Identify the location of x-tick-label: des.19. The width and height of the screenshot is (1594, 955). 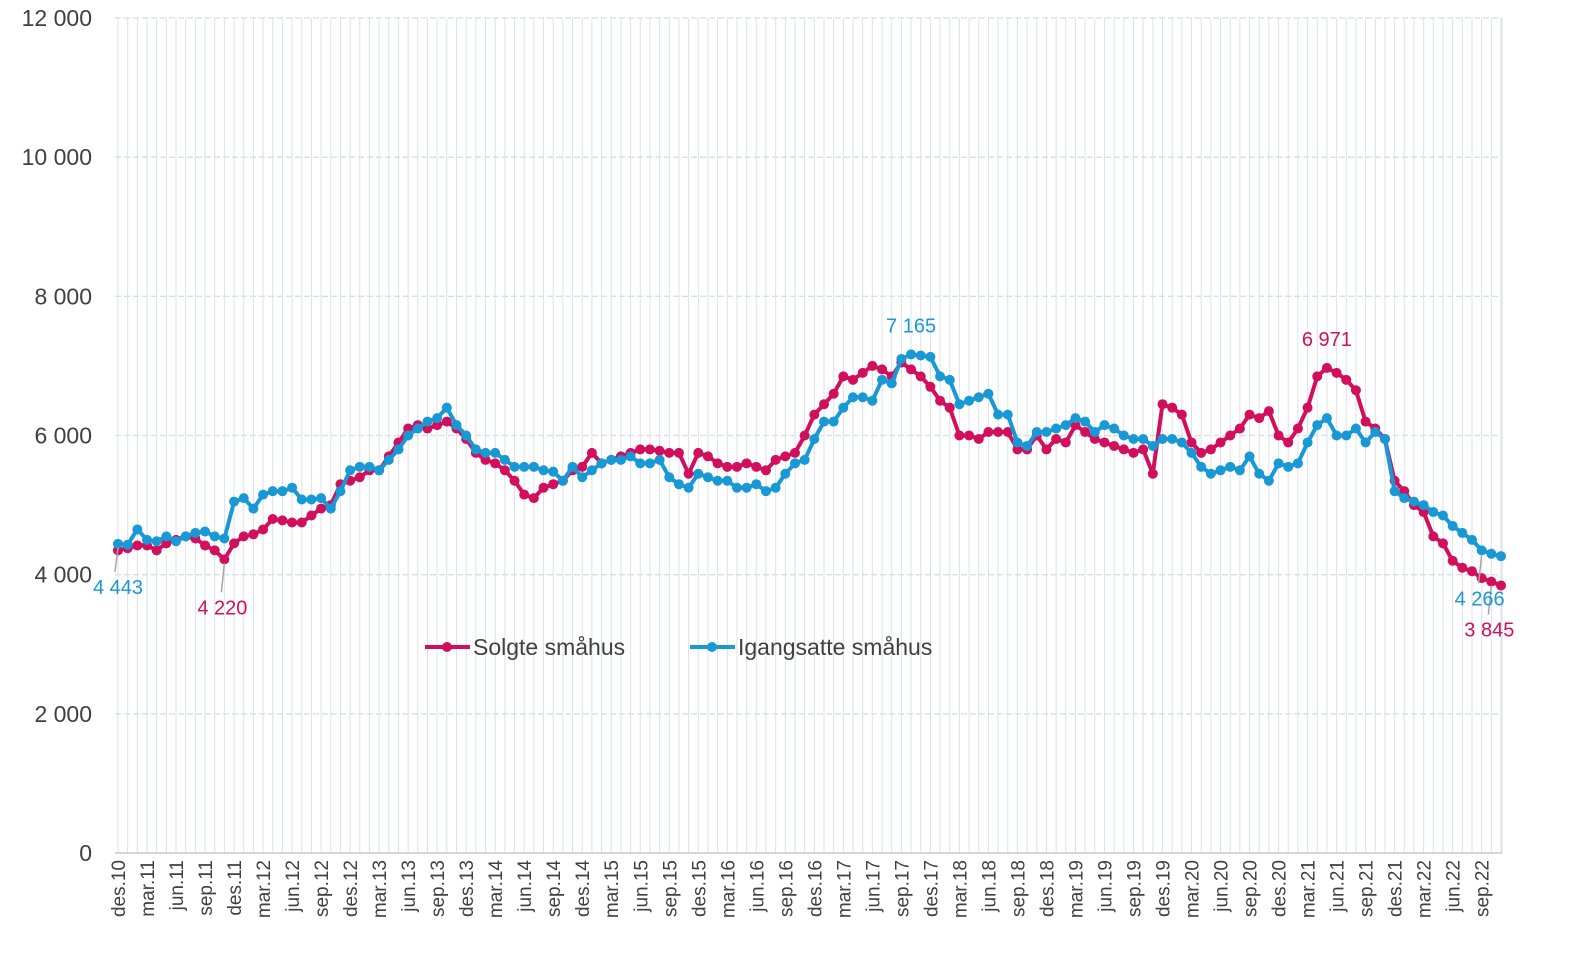
(1164, 888).